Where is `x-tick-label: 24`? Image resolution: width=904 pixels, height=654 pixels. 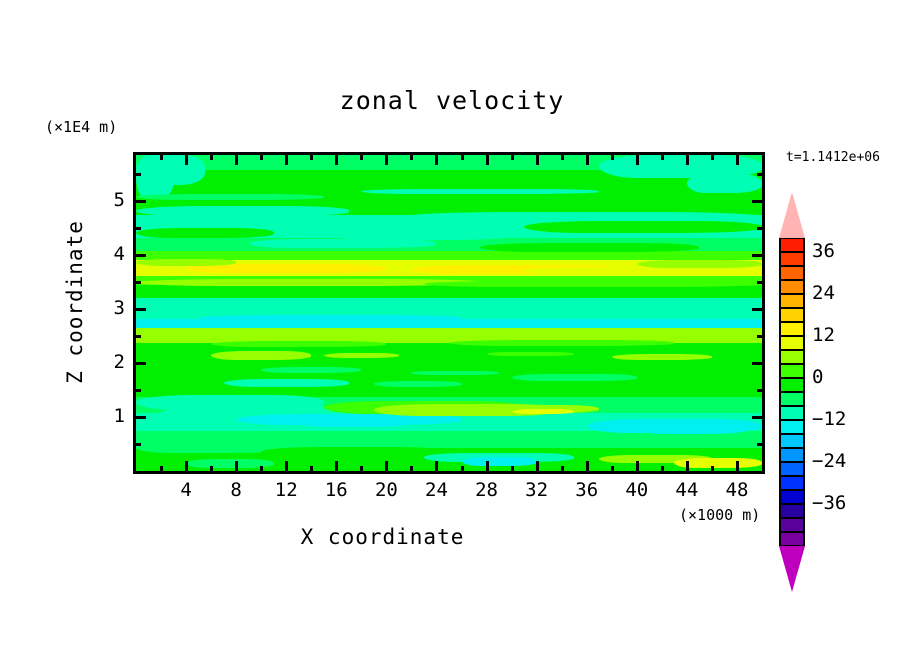 x-tick-label: 24 is located at coordinates (436, 490).